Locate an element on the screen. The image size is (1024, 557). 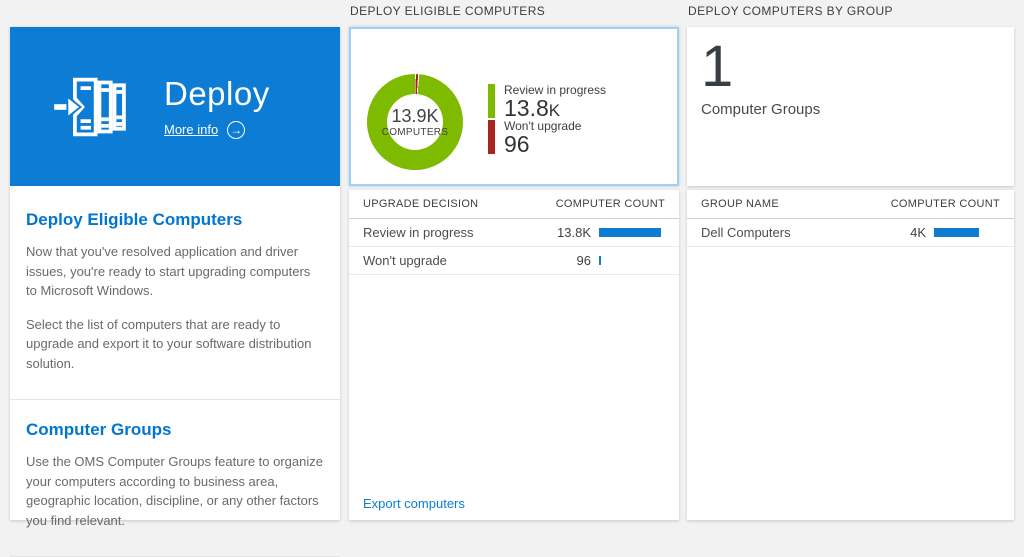
legend-swatch-red is located at coordinates (491, 137).